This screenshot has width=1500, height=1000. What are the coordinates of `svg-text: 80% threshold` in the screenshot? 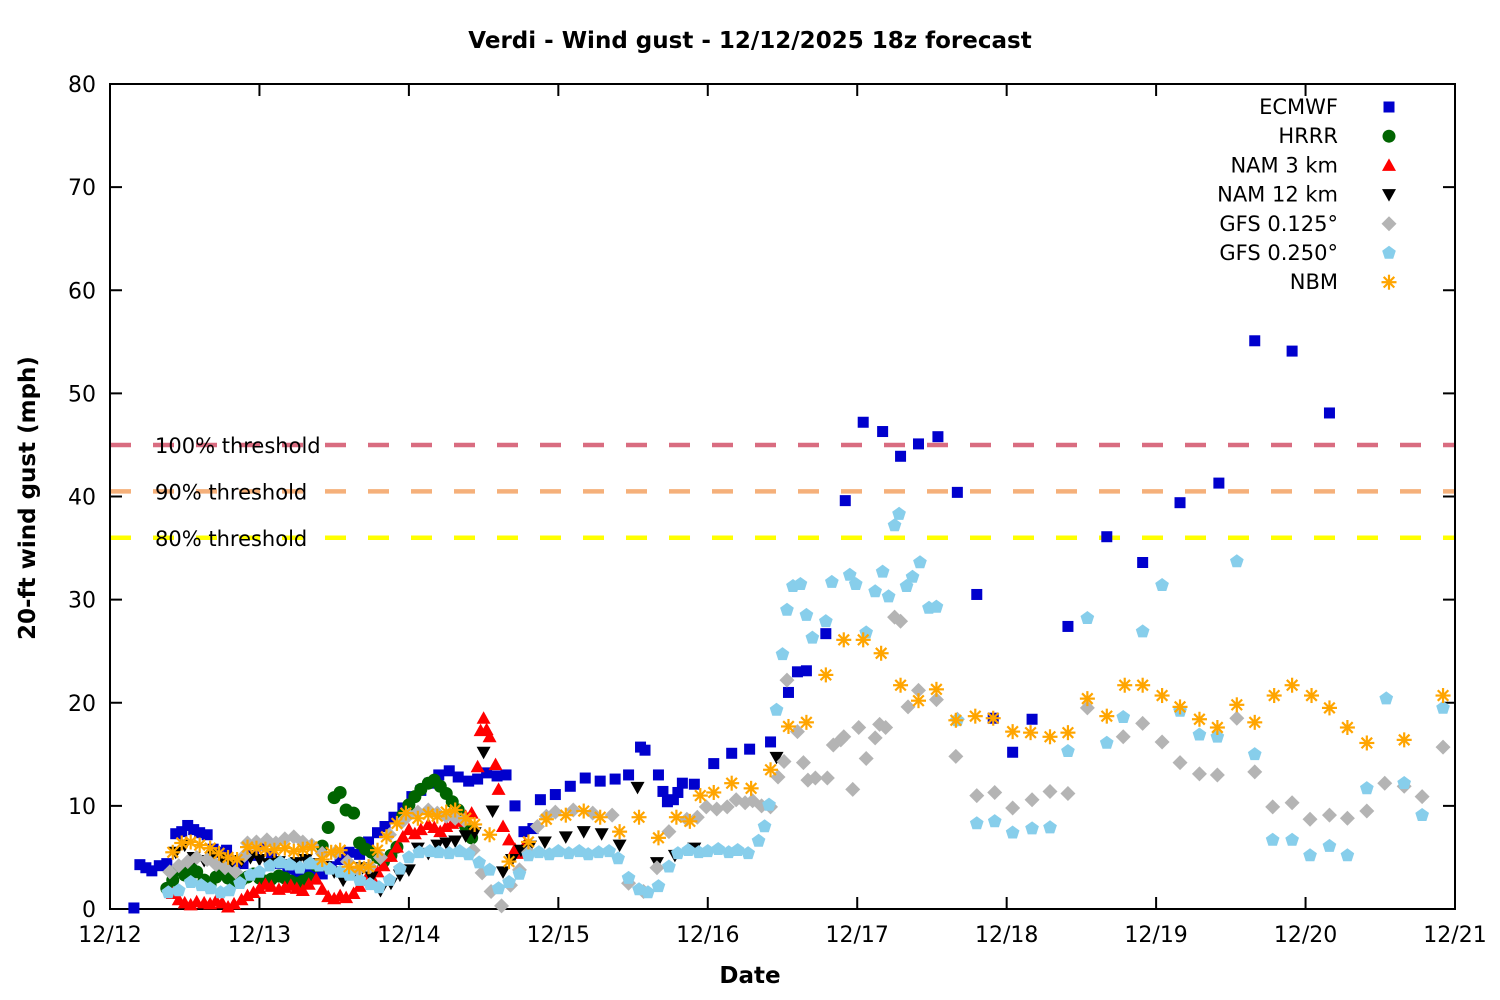 It's located at (231, 539).